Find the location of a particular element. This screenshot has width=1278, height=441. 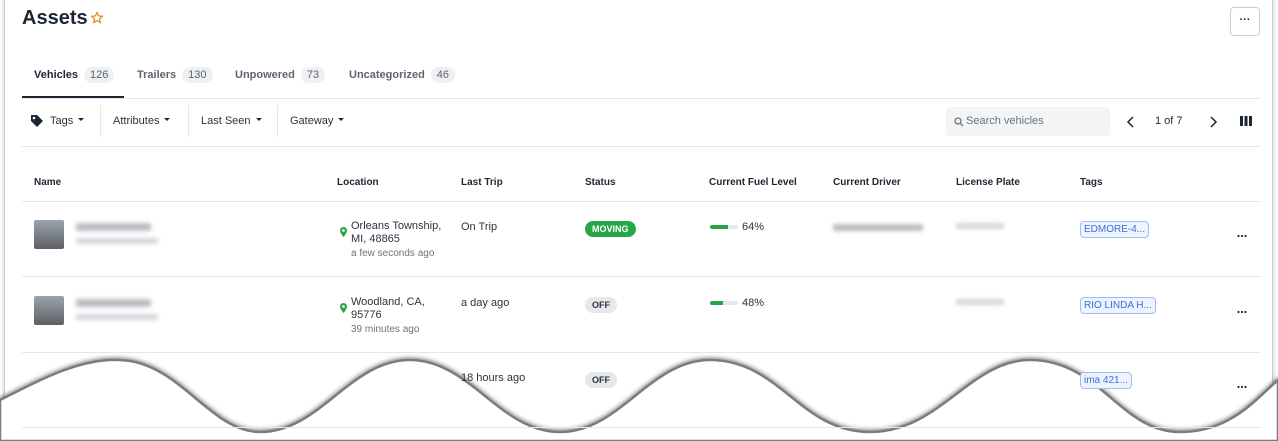

columns-icon is located at coordinates (1246, 121).